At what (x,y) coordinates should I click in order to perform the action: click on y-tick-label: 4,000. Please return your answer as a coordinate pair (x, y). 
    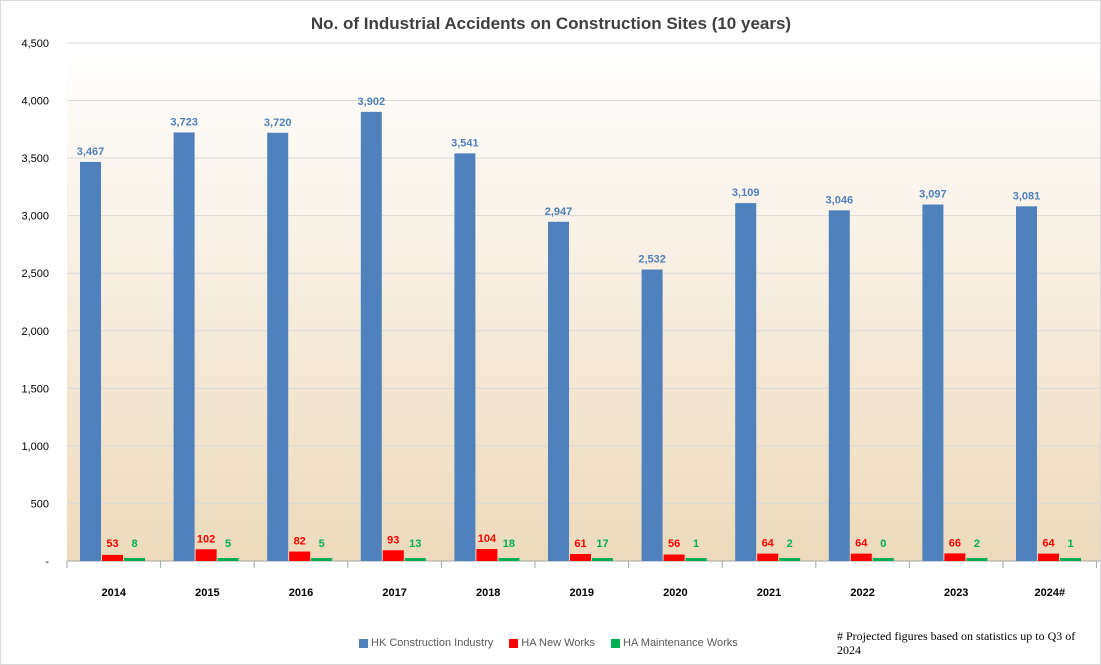
    Looking at the image, I should click on (35, 102).